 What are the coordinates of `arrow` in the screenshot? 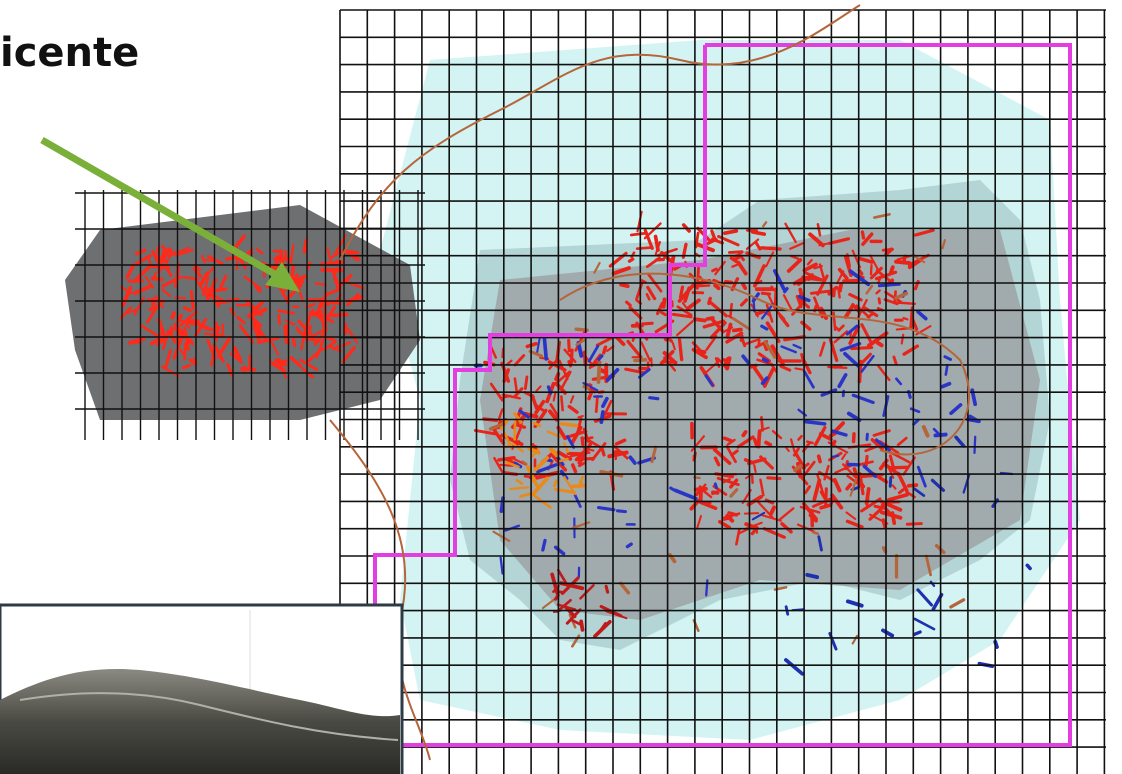 It's located at (163, 210).